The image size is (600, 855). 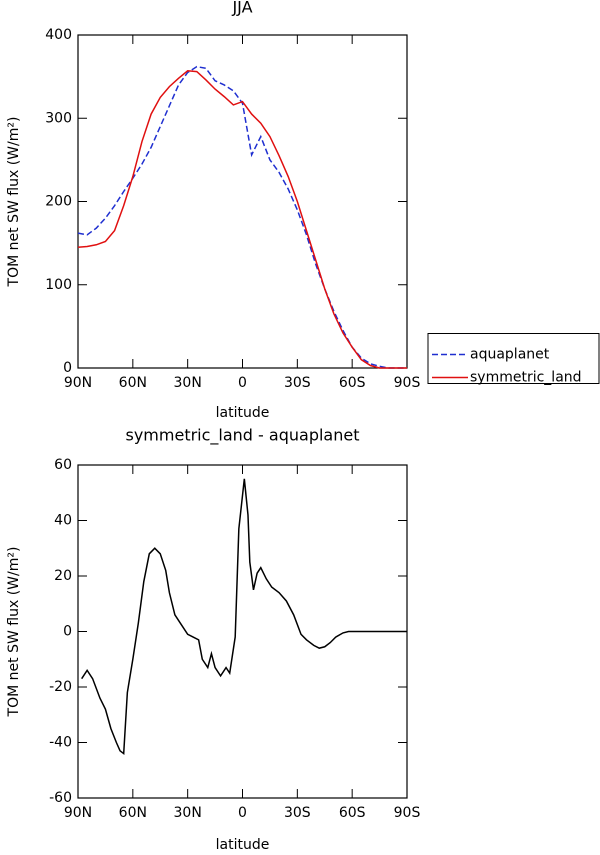 What do you see at coordinates (58, 285) in the screenshot?
I see `y-tick-label: 100` at bounding box center [58, 285].